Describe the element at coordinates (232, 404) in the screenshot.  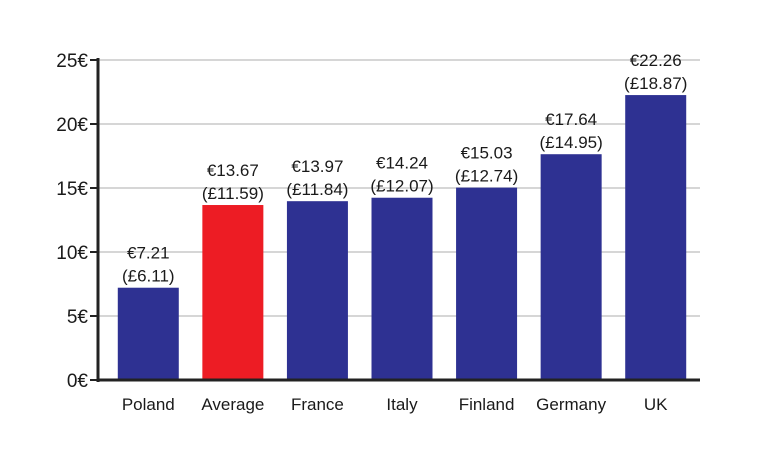
I see `x-category-label: Average` at that location.